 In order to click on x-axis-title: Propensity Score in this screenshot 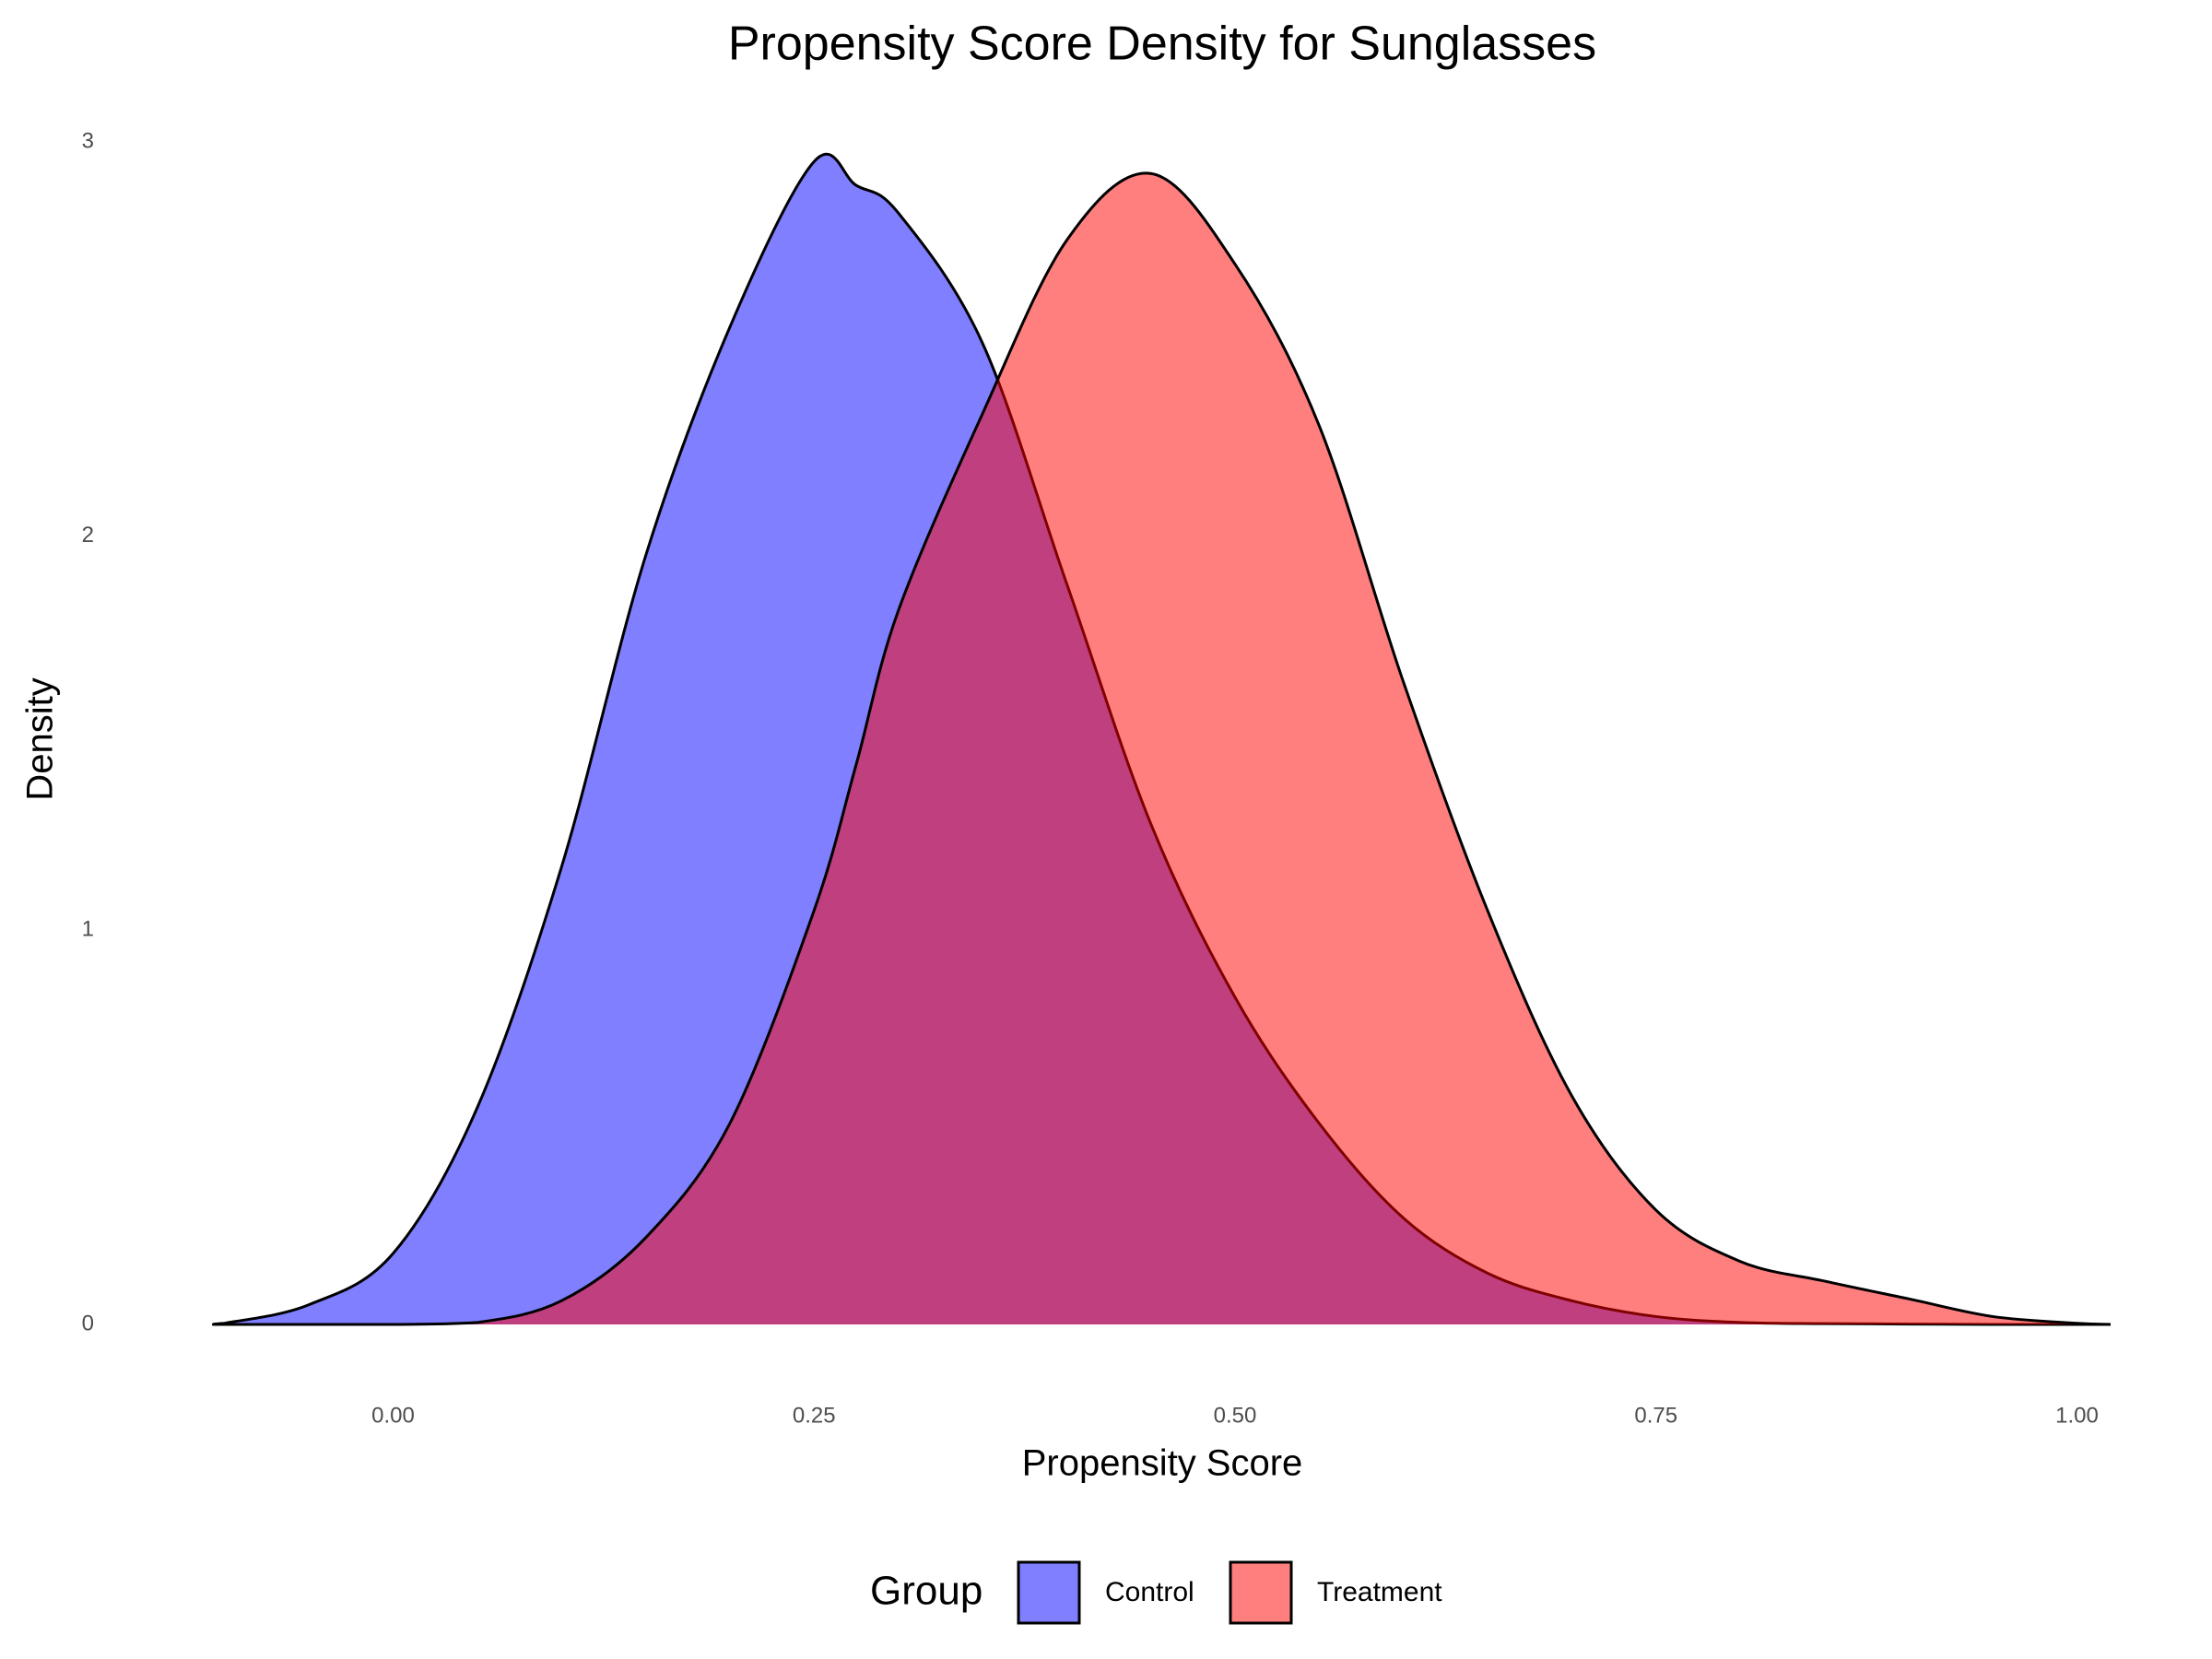, I will do `click(1162, 1463)`.